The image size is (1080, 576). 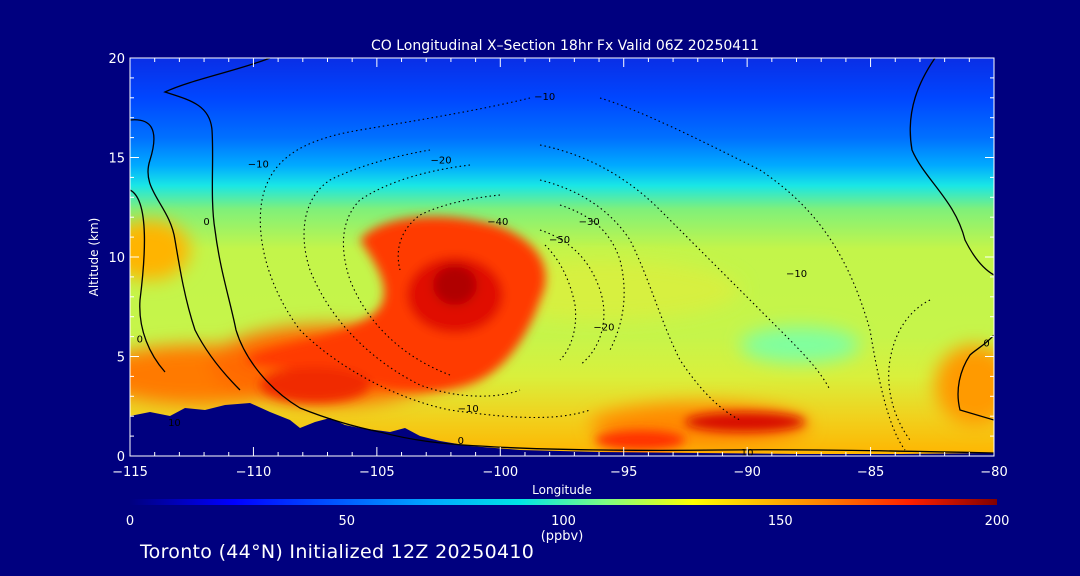 What do you see at coordinates (346, 521) in the screenshot?
I see `colorbar-tick-label: 50` at bounding box center [346, 521].